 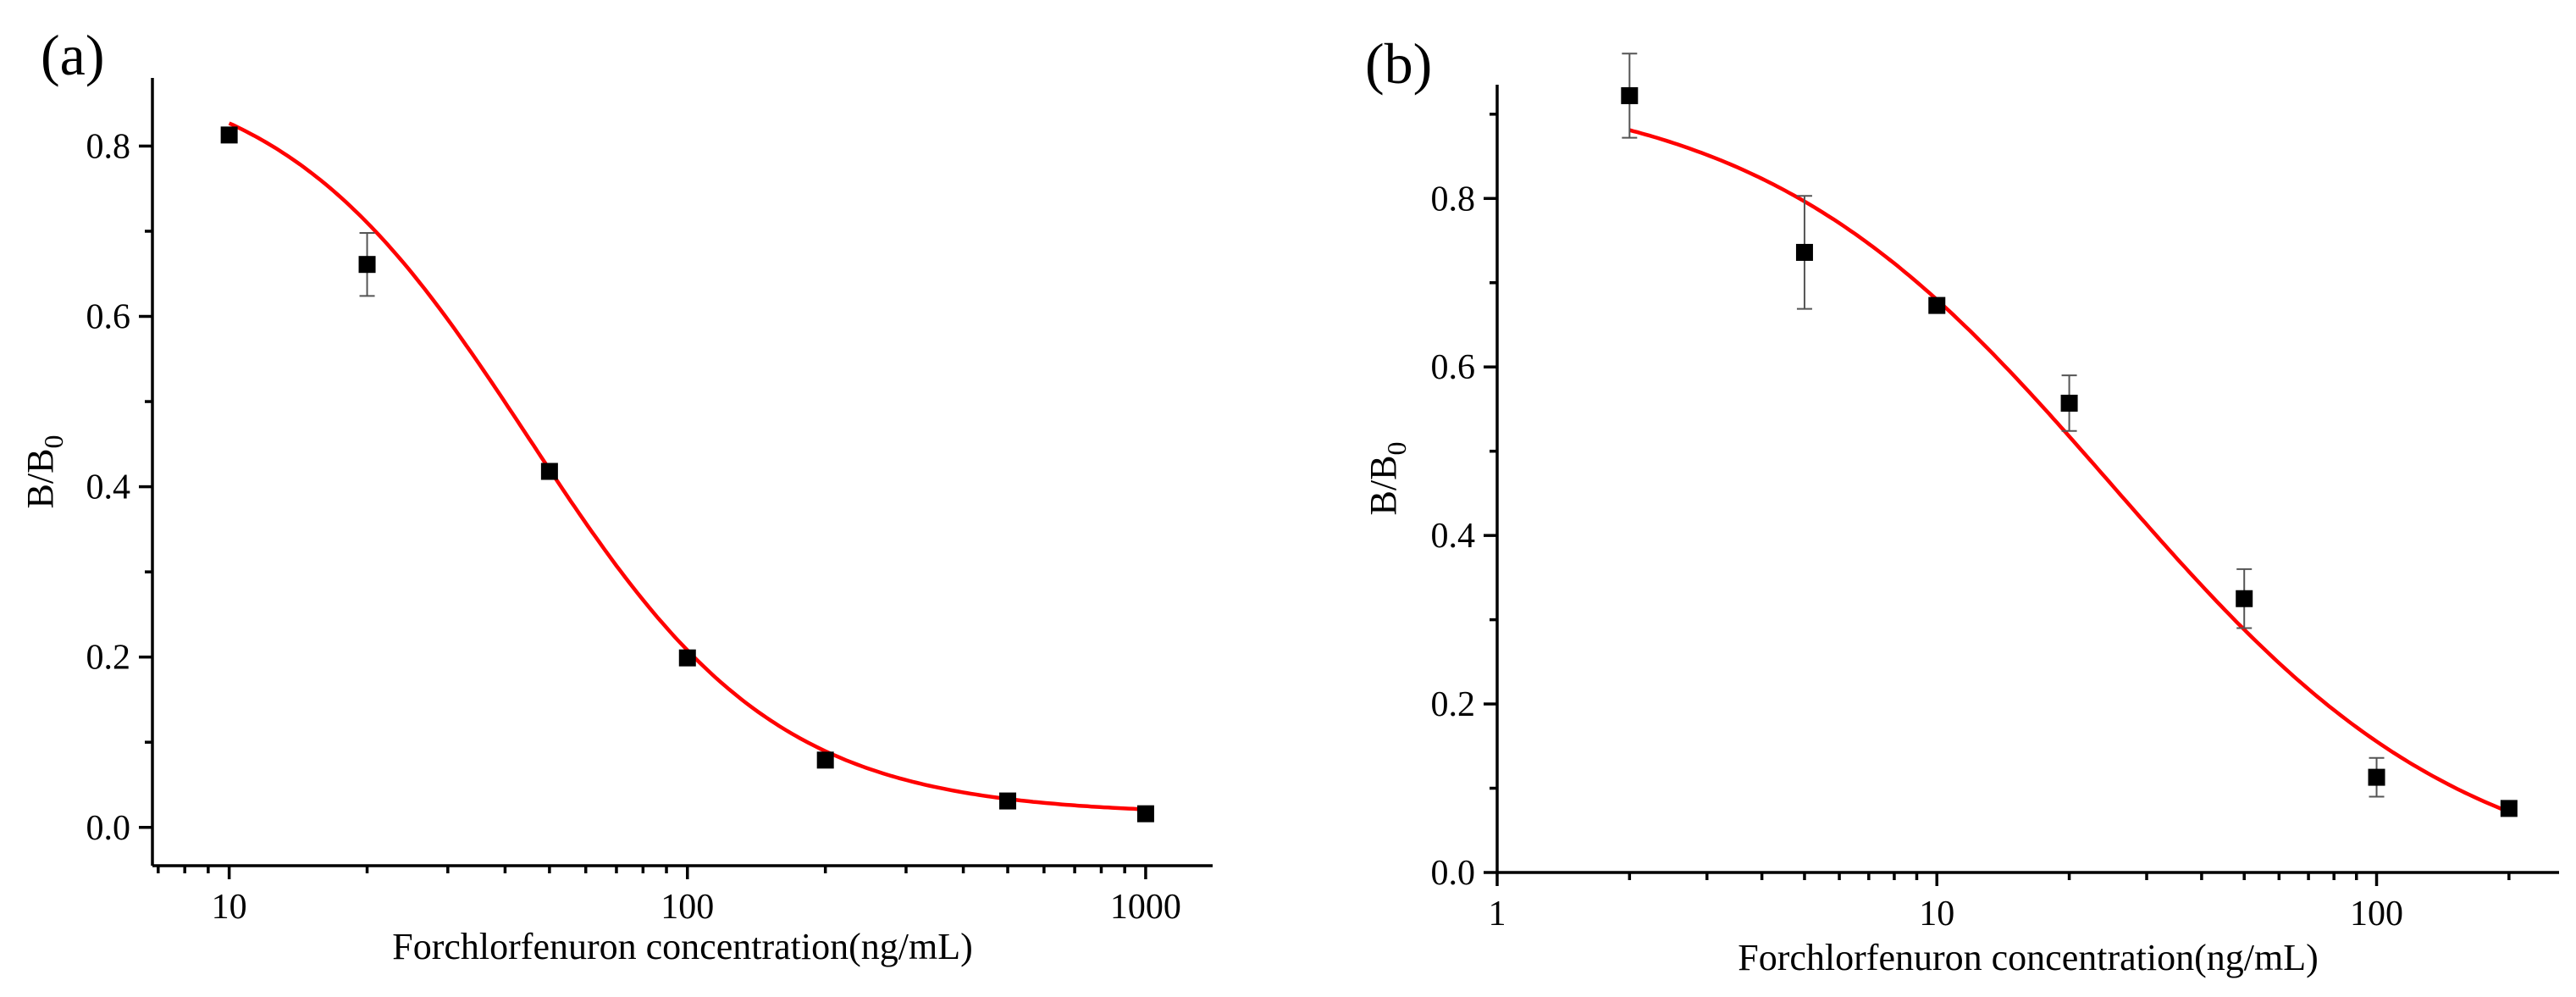 What do you see at coordinates (72, 55) in the screenshot?
I see `panel-label: (a)` at bounding box center [72, 55].